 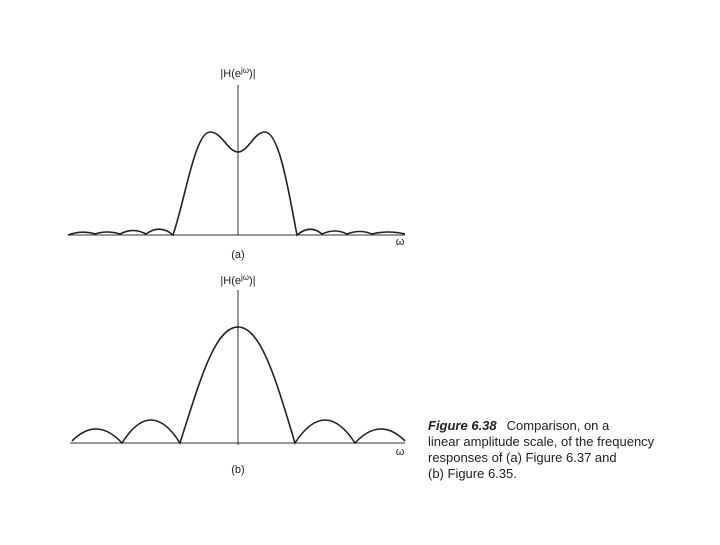 What do you see at coordinates (237, 255) in the screenshot?
I see `plot-tag: (a)` at bounding box center [237, 255].